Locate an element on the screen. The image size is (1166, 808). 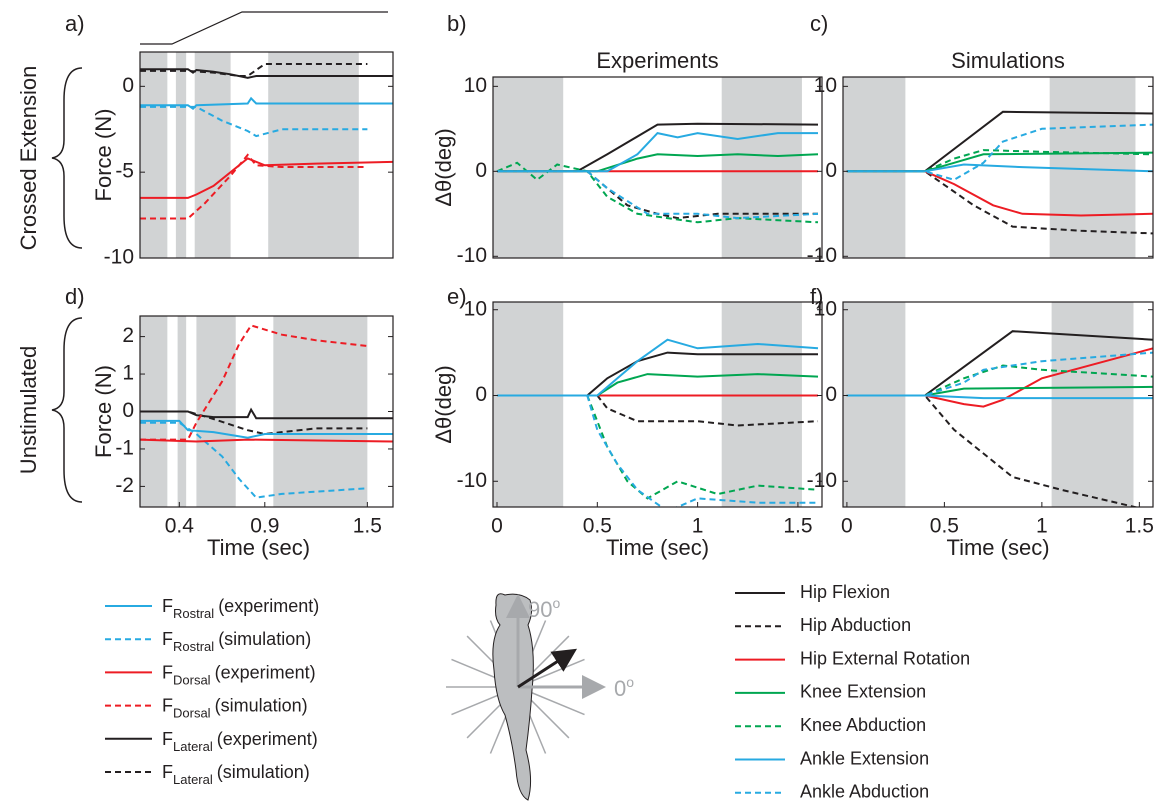
force-arrow is located at coordinates (547, 668).